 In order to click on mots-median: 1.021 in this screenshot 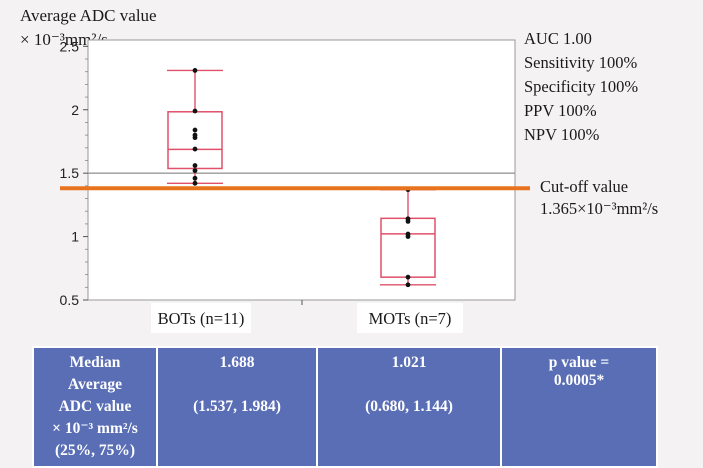, I will do `click(409, 362)`.